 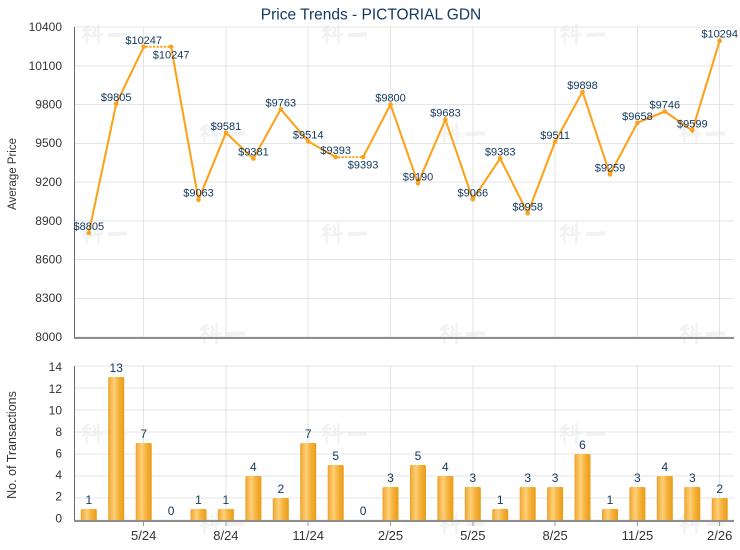 What do you see at coordinates (637, 117) in the screenshot?
I see `svg-text: $9658` at bounding box center [637, 117].